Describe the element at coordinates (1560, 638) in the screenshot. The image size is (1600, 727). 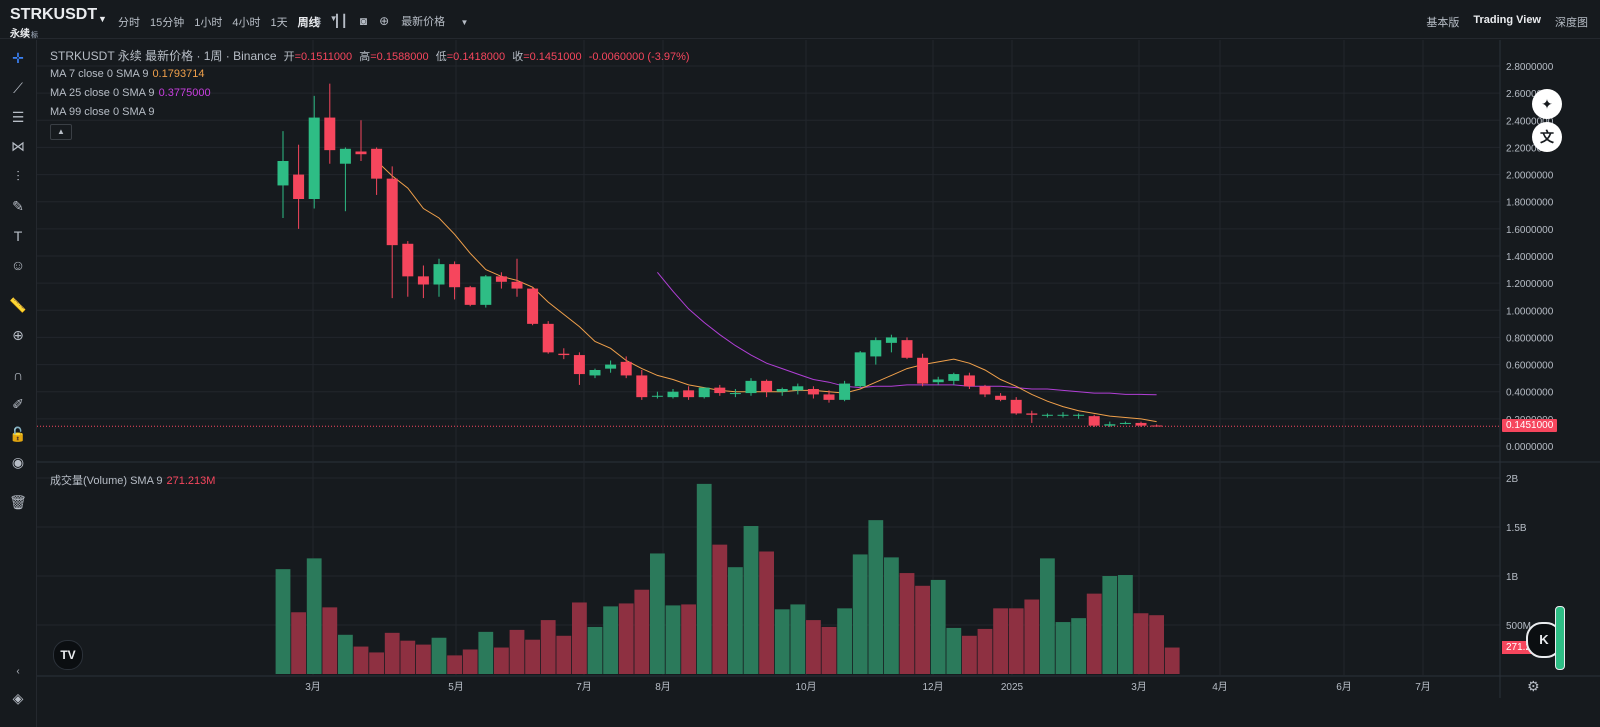
I see `scroll-indicator` at that location.